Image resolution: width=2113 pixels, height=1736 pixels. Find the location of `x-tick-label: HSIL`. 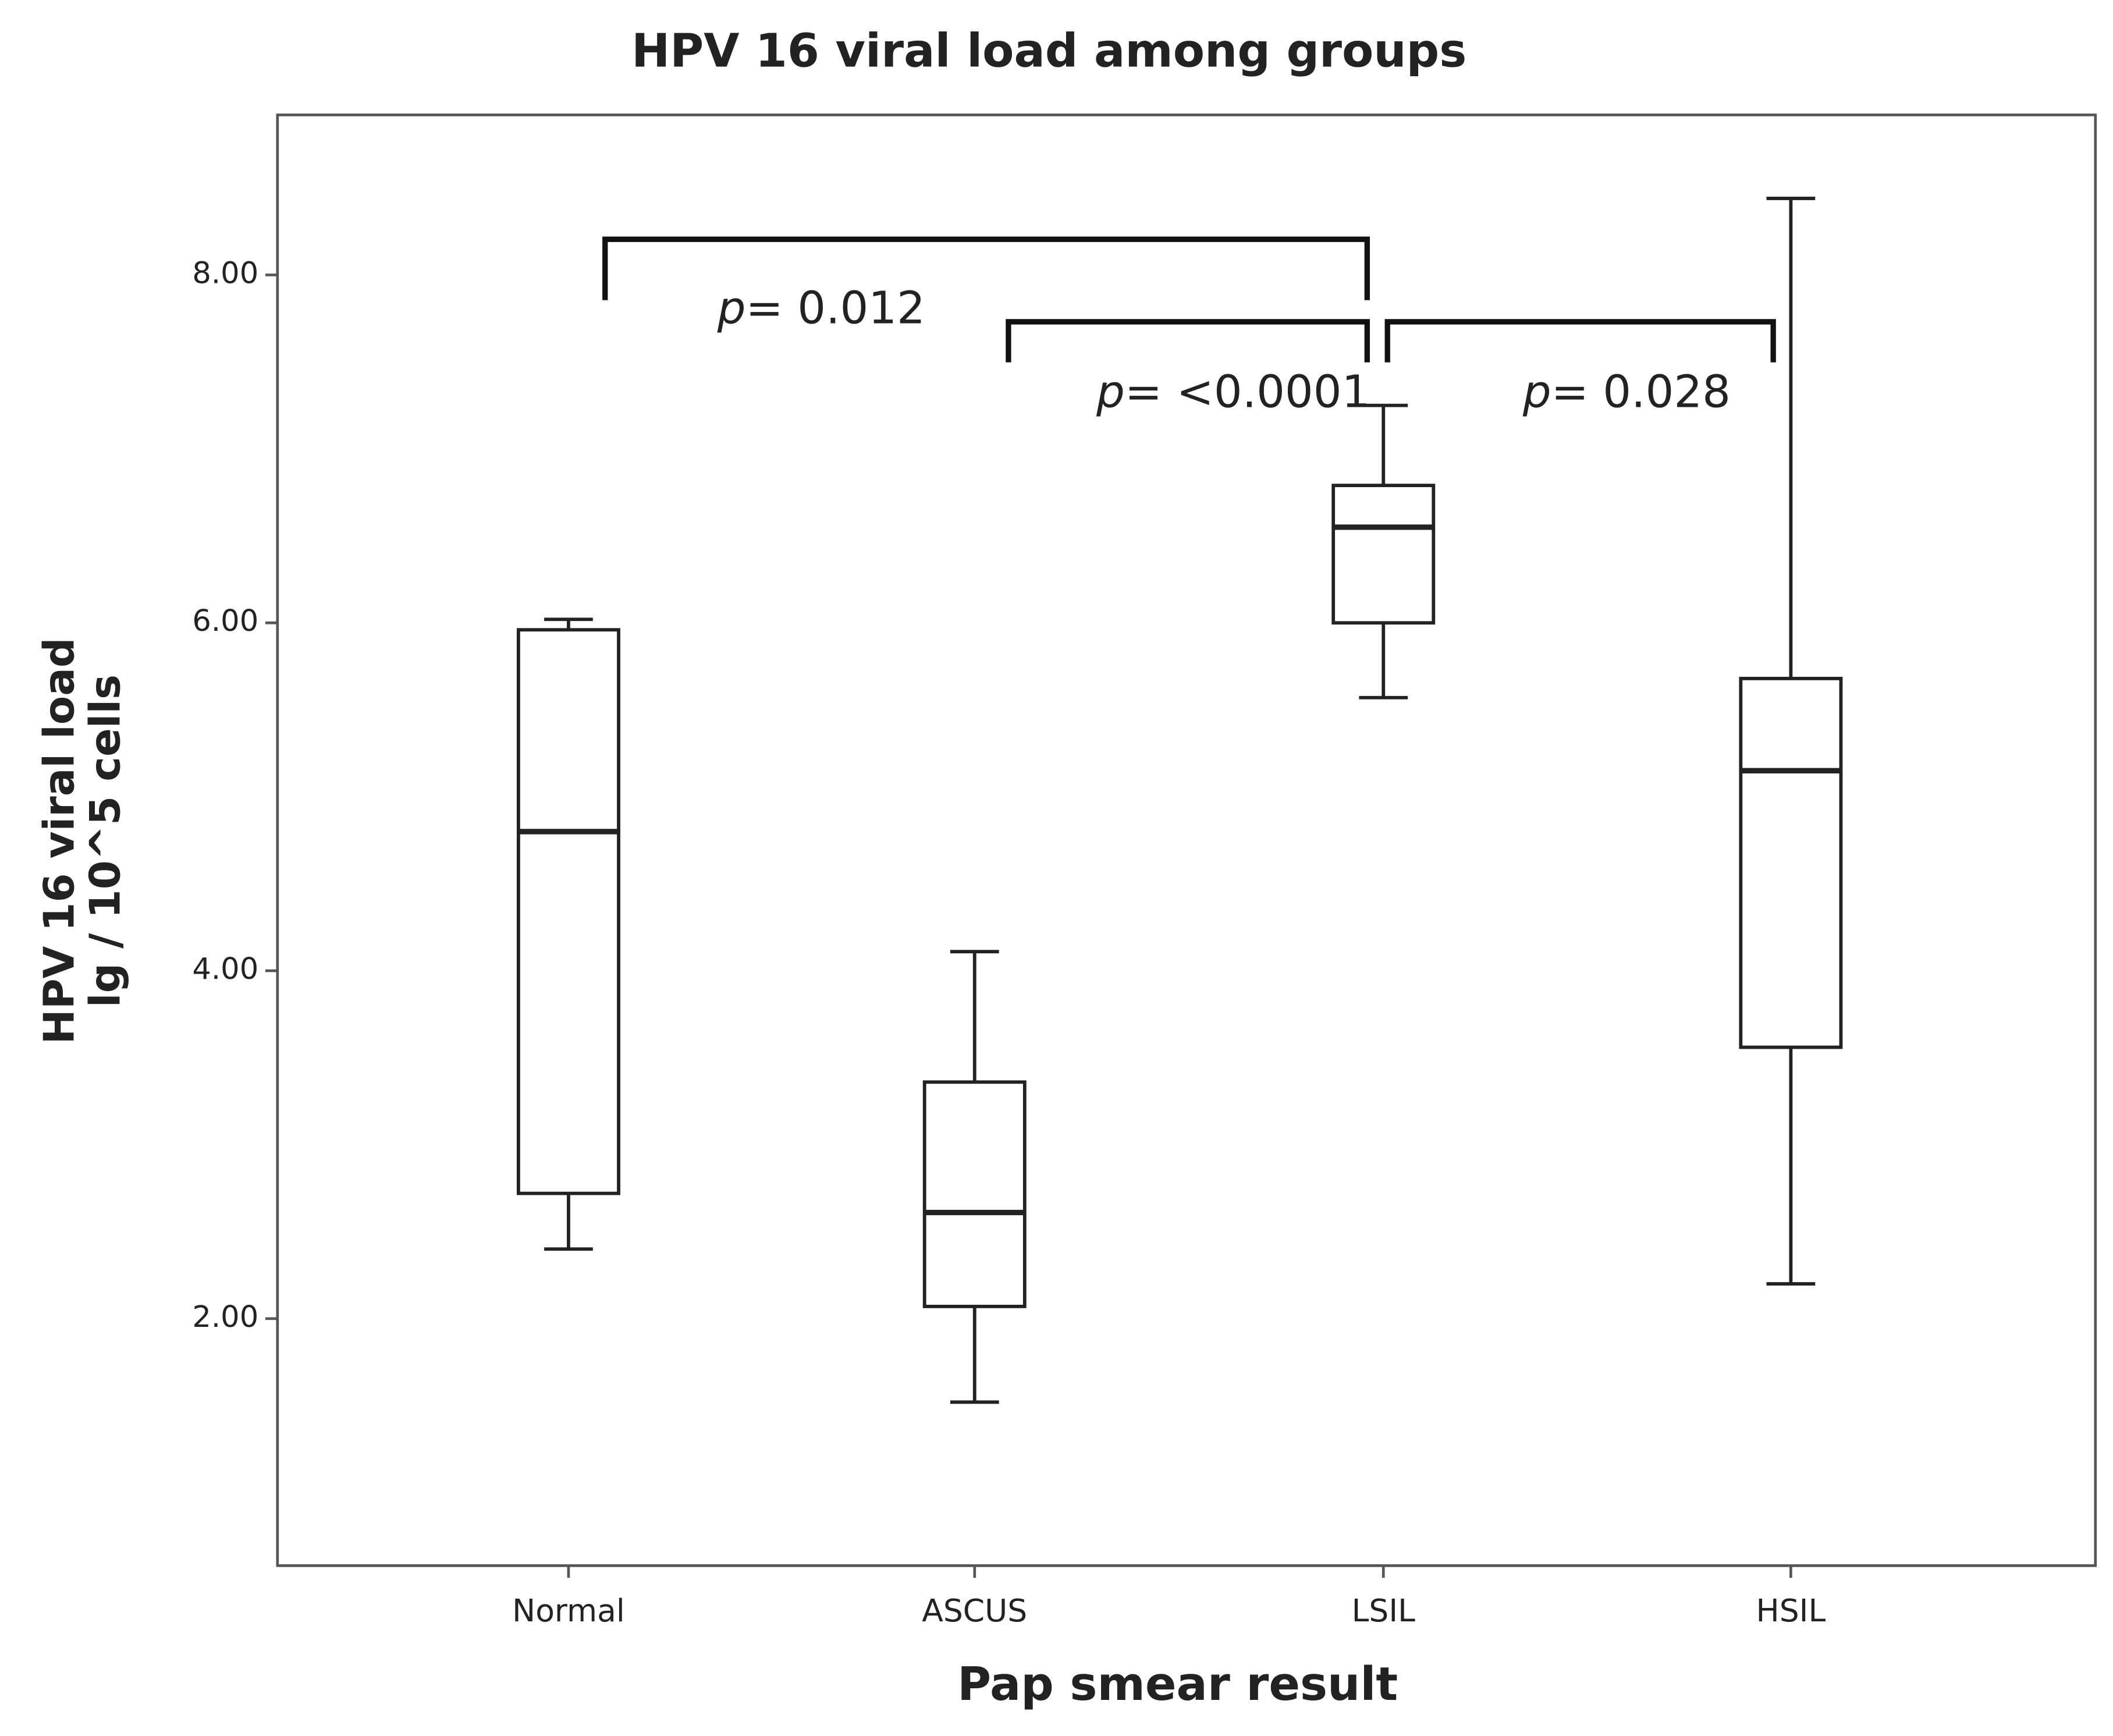

x-tick-label: HSIL is located at coordinates (1791, 1610).